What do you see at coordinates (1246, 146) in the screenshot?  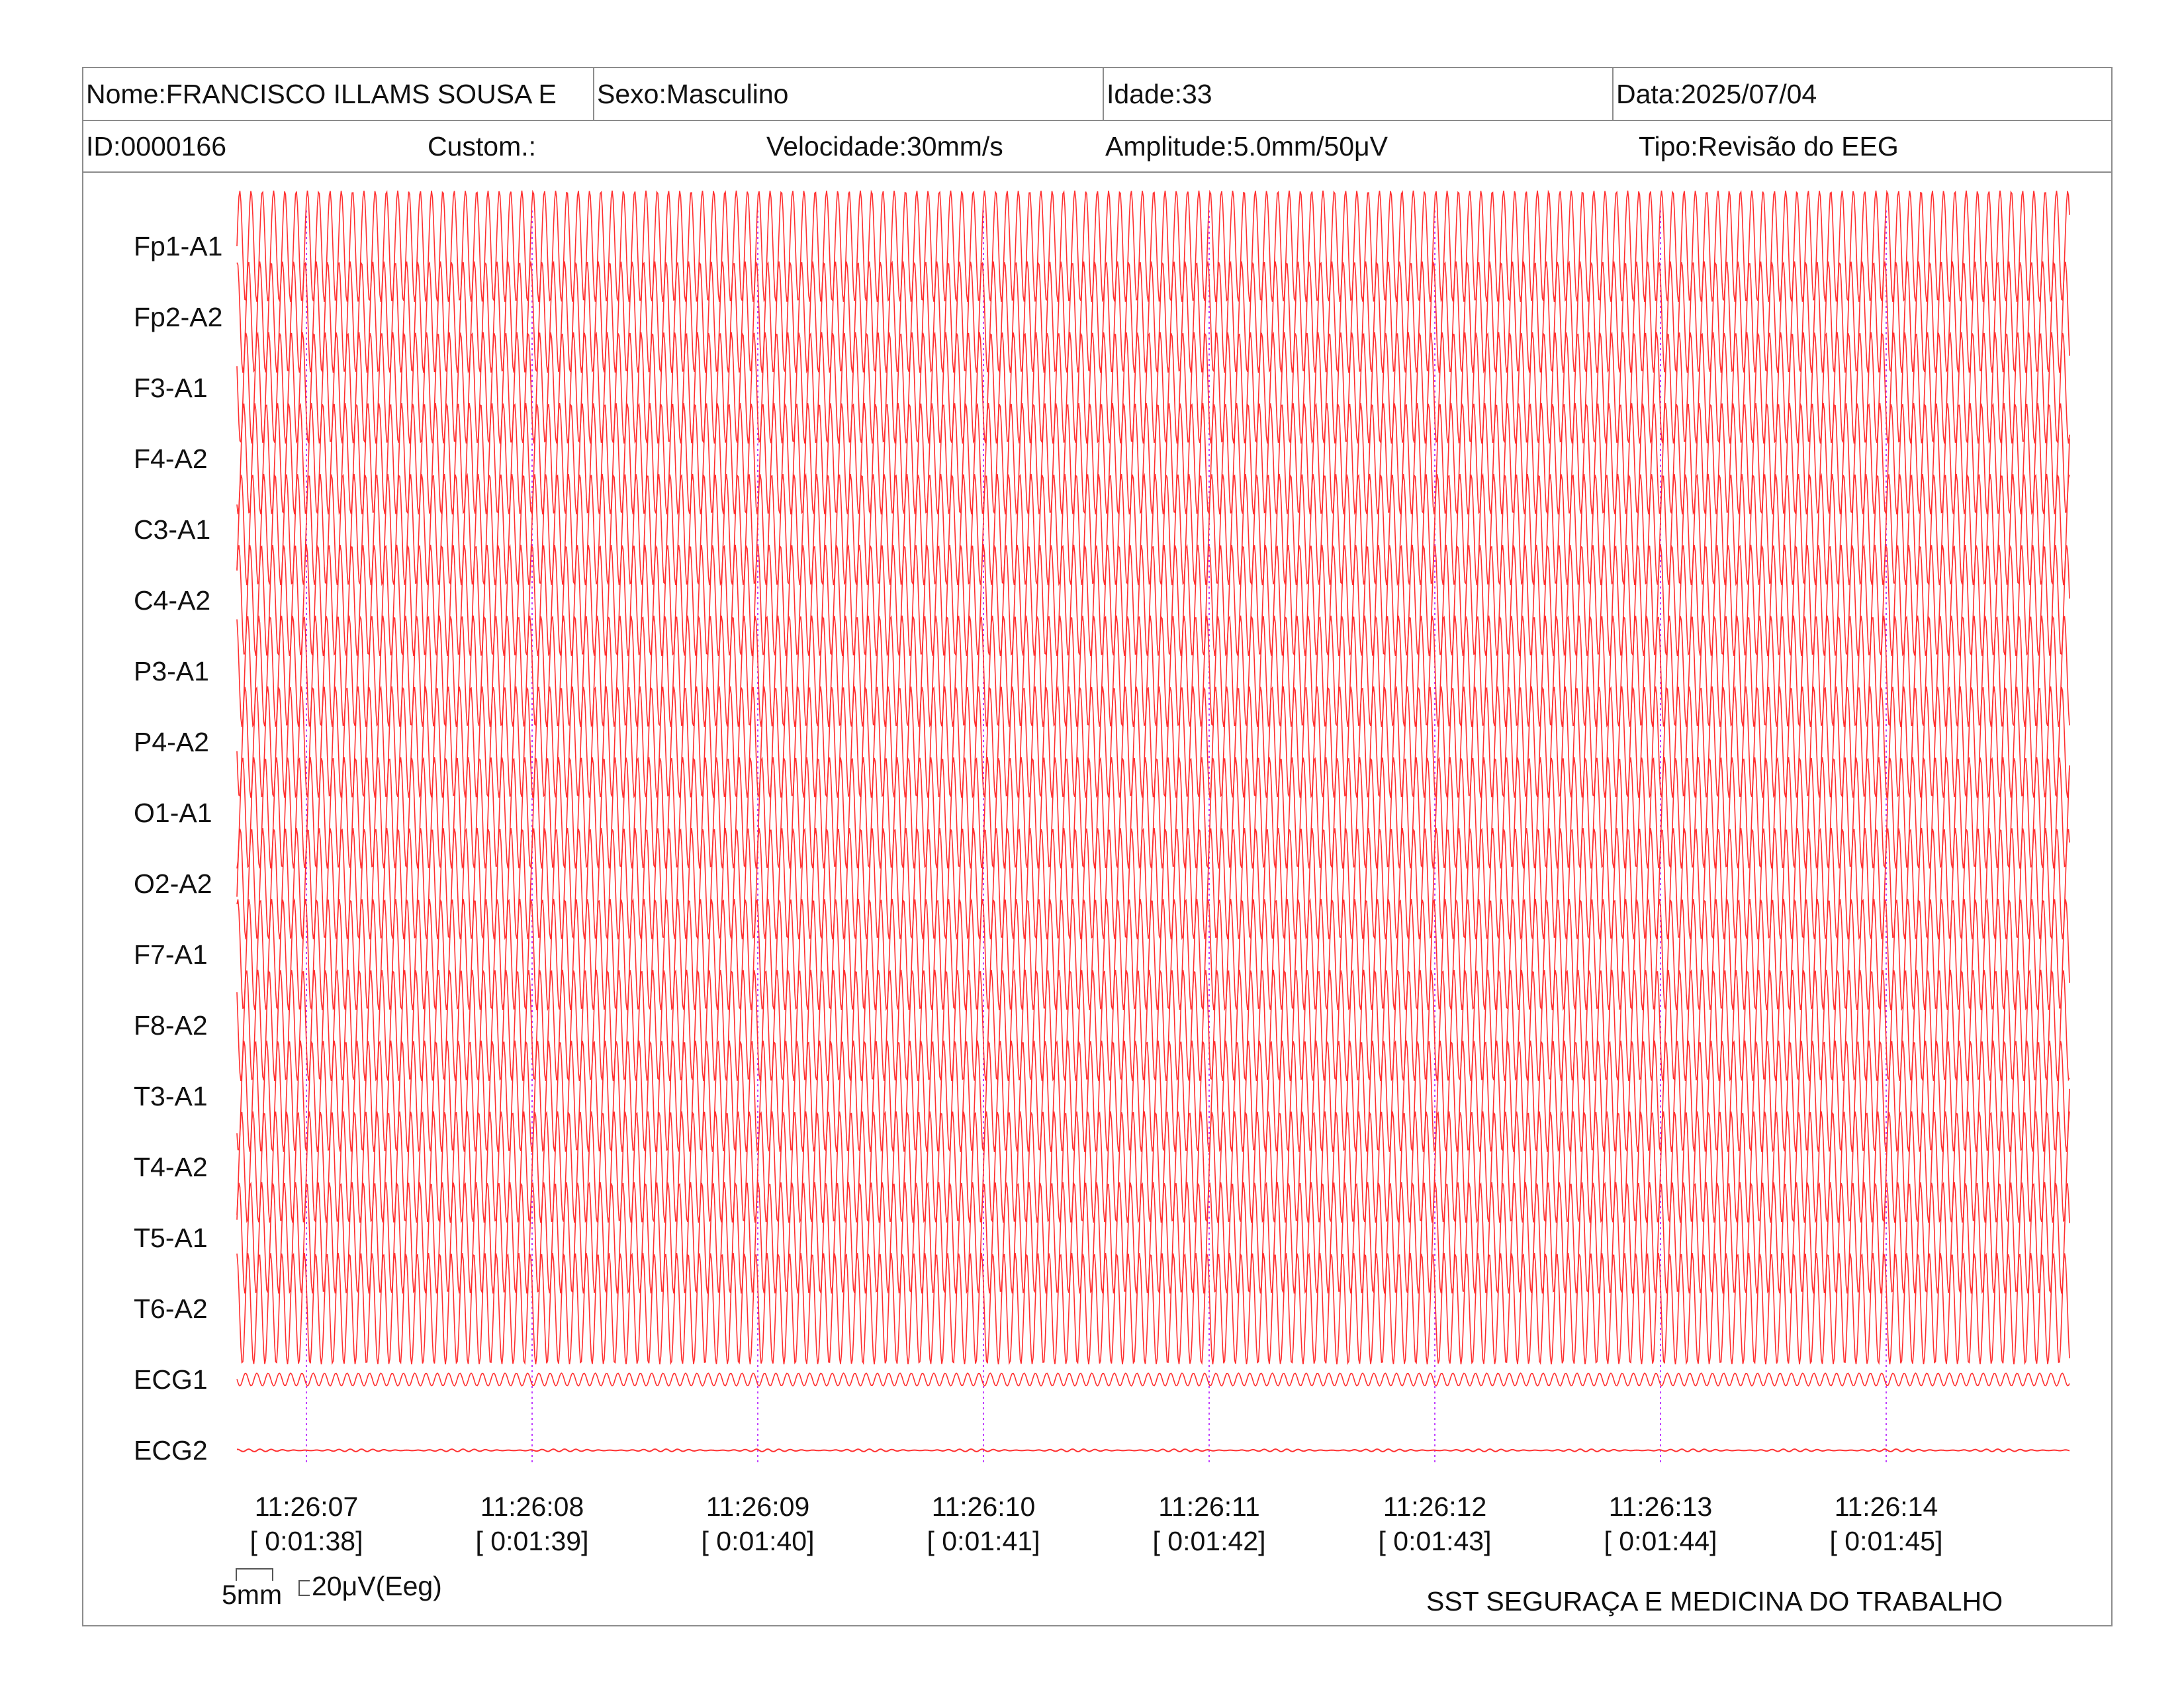 I see `amplitude-field: Amplitude:5.0mm/50μV` at bounding box center [1246, 146].